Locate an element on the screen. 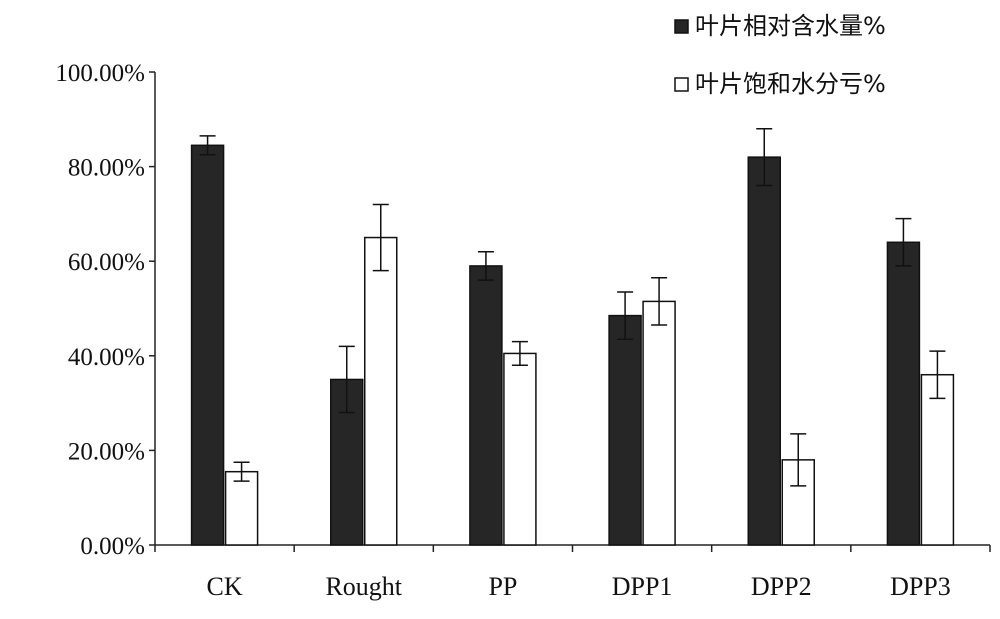  x-category-label: DPP3 is located at coordinates (920, 586).